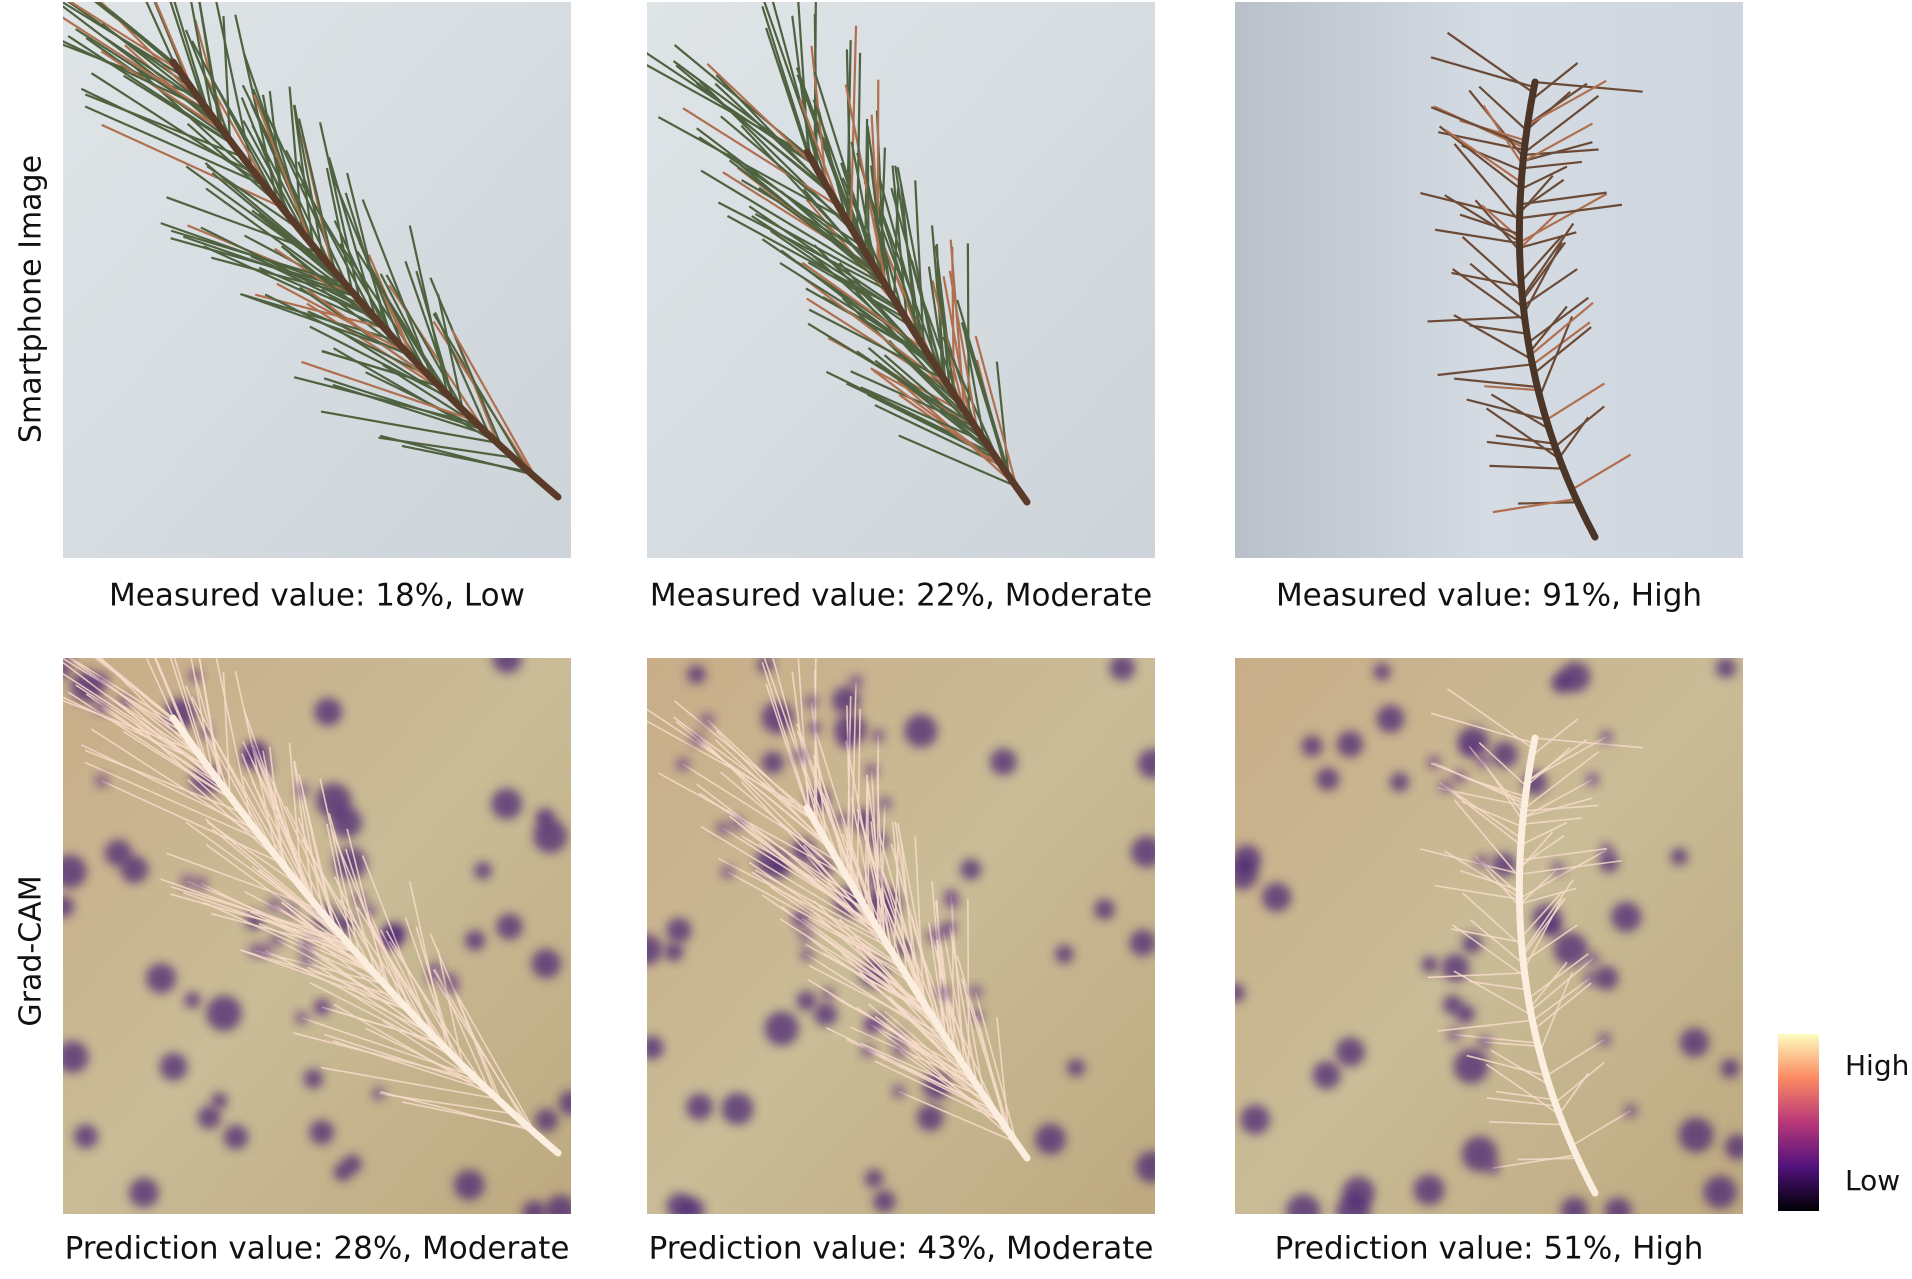  Describe the element at coordinates (901, 1249) in the screenshot. I see `caption: Prediction value: 43%, Moderate` at that location.